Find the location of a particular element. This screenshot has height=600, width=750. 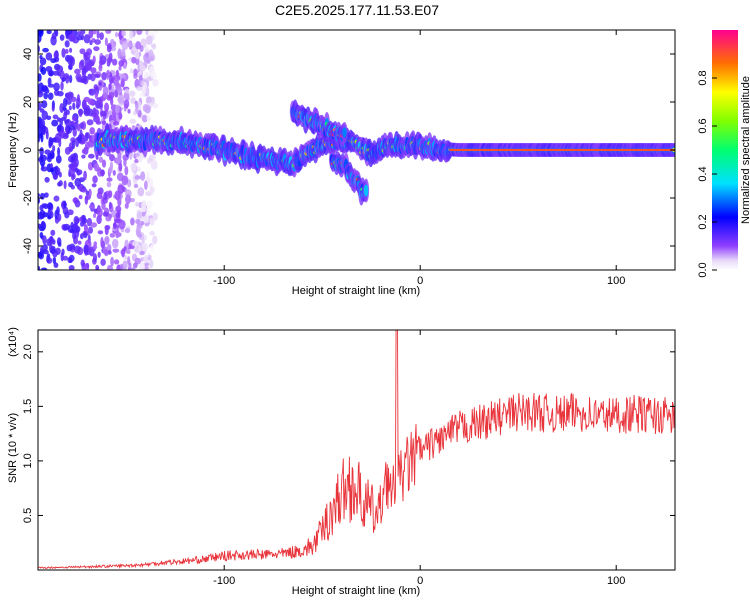

x-tick-label: 0 is located at coordinates (420, 581).